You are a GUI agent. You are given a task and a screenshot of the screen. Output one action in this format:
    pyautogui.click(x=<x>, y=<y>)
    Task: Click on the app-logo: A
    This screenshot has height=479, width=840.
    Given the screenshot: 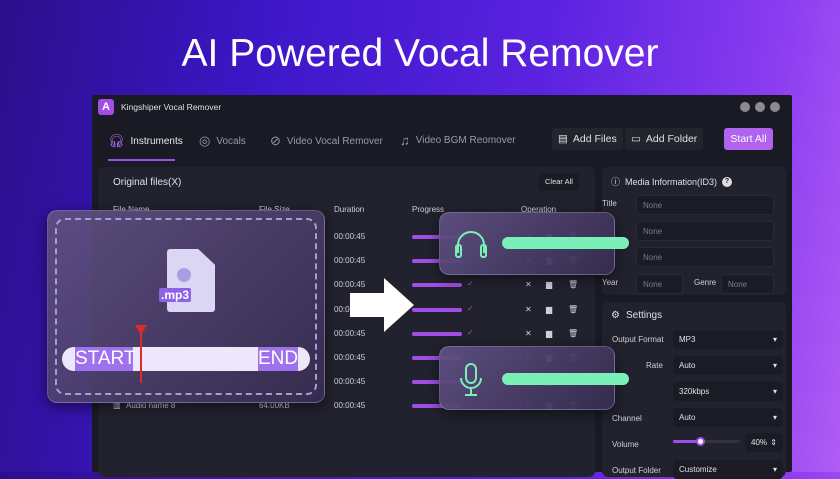 What is the action you would take?
    pyautogui.click(x=106, y=107)
    